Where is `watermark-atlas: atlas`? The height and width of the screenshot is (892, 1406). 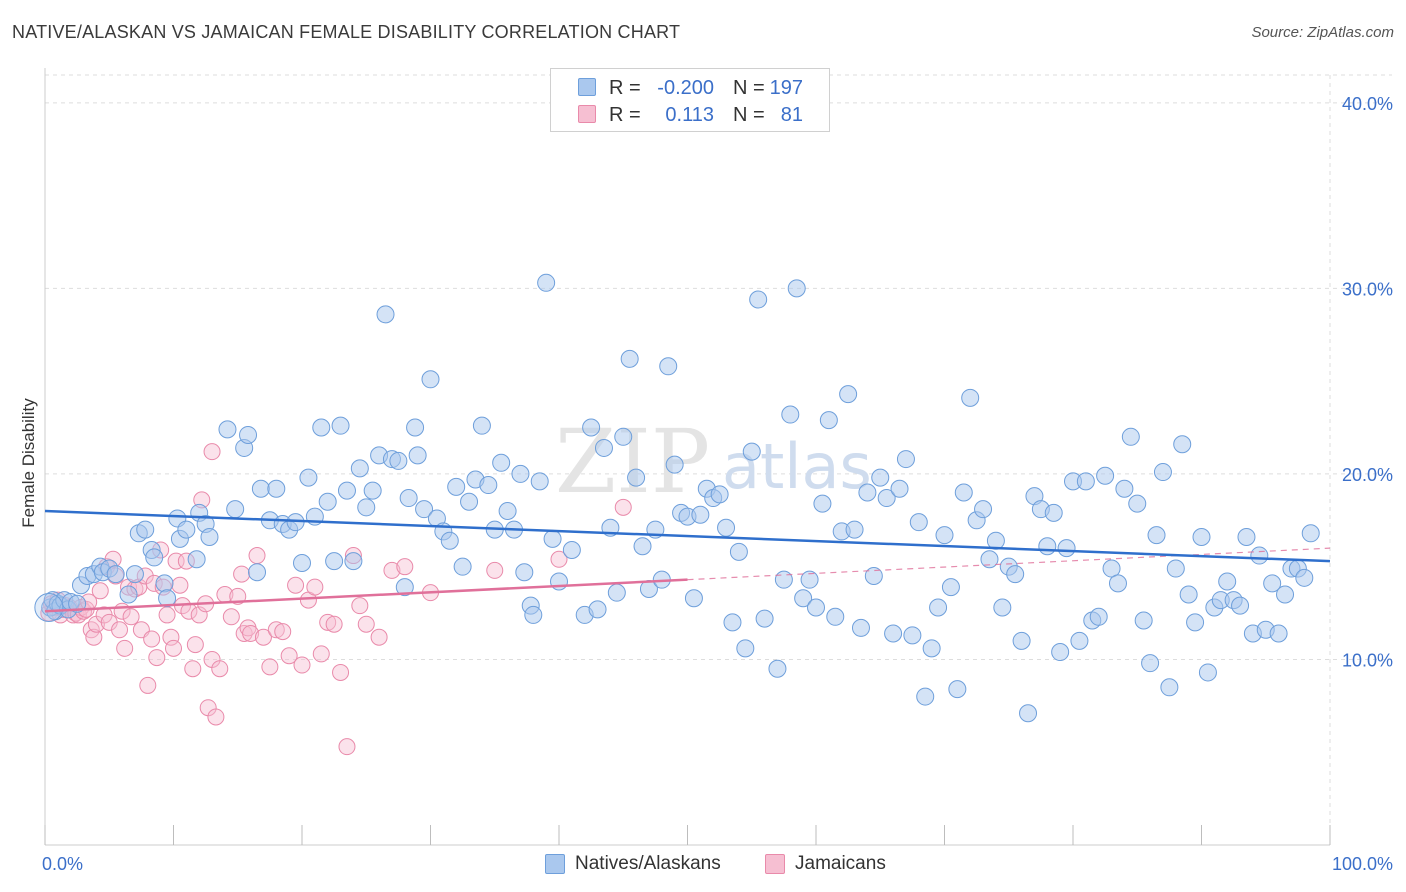
watermark-atlas: atlas is located at coordinates (797, 466).